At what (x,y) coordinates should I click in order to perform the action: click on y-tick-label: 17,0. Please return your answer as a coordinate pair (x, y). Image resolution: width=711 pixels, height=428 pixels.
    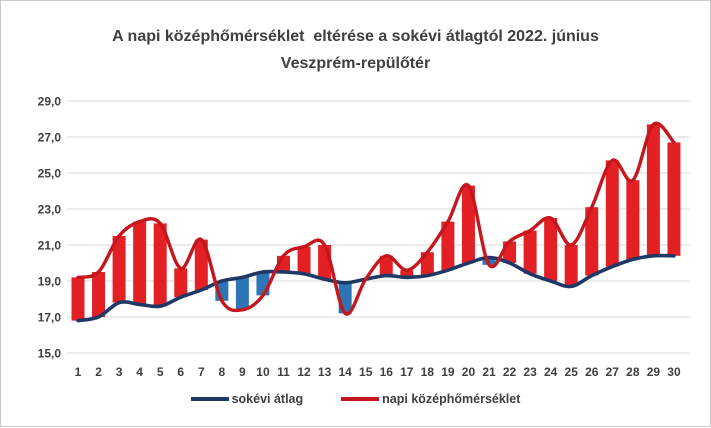
    Looking at the image, I should click on (50, 318).